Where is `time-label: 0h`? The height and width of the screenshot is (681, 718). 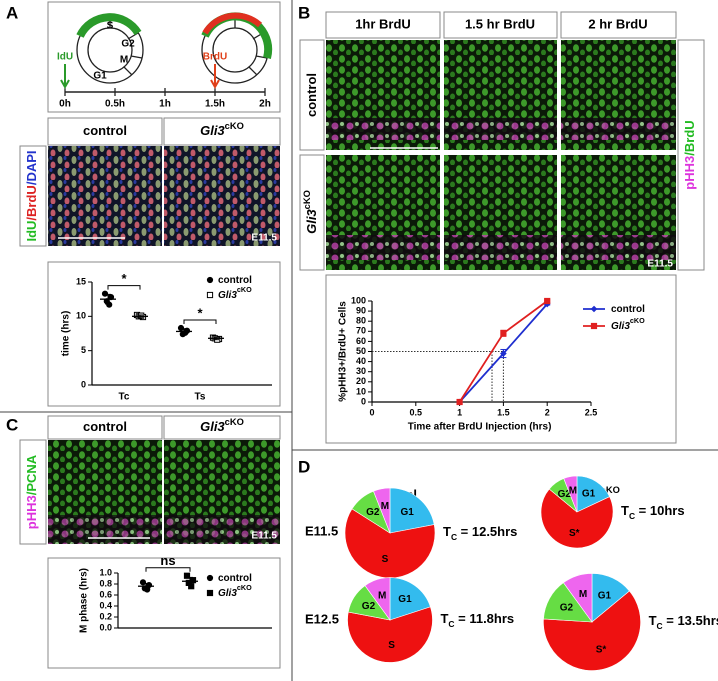
time-label: 0h is located at coordinates (65, 104).